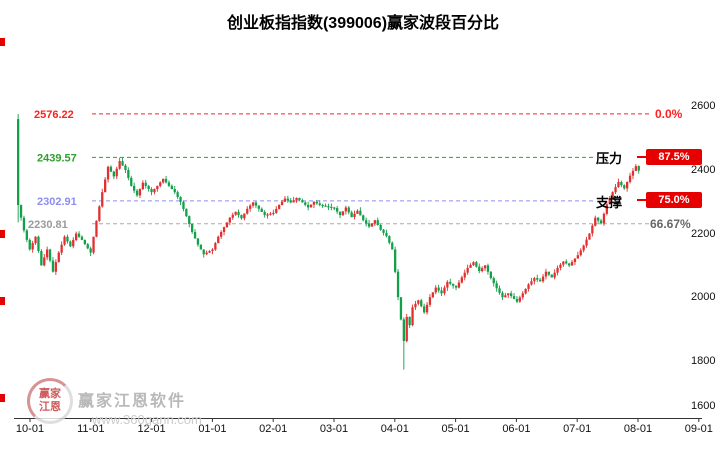 This screenshot has height=450, width=726. What do you see at coordinates (147, 419) in the screenshot?
I see `watermark-url: www.360gann.com` at bounding box center [147, 419].